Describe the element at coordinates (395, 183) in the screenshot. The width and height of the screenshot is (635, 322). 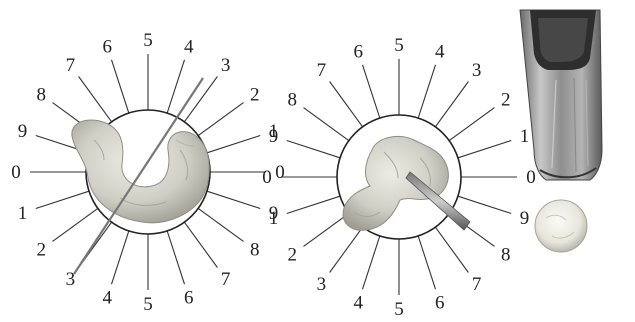
I see `middle-specimen` at that location.